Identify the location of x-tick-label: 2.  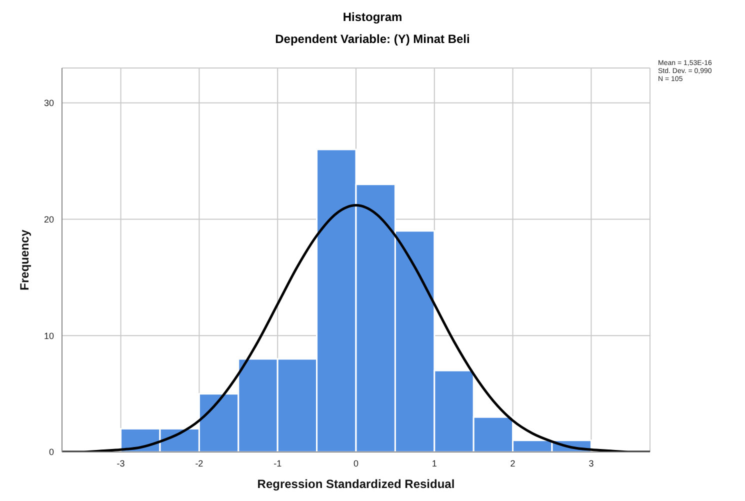
(513, 463).